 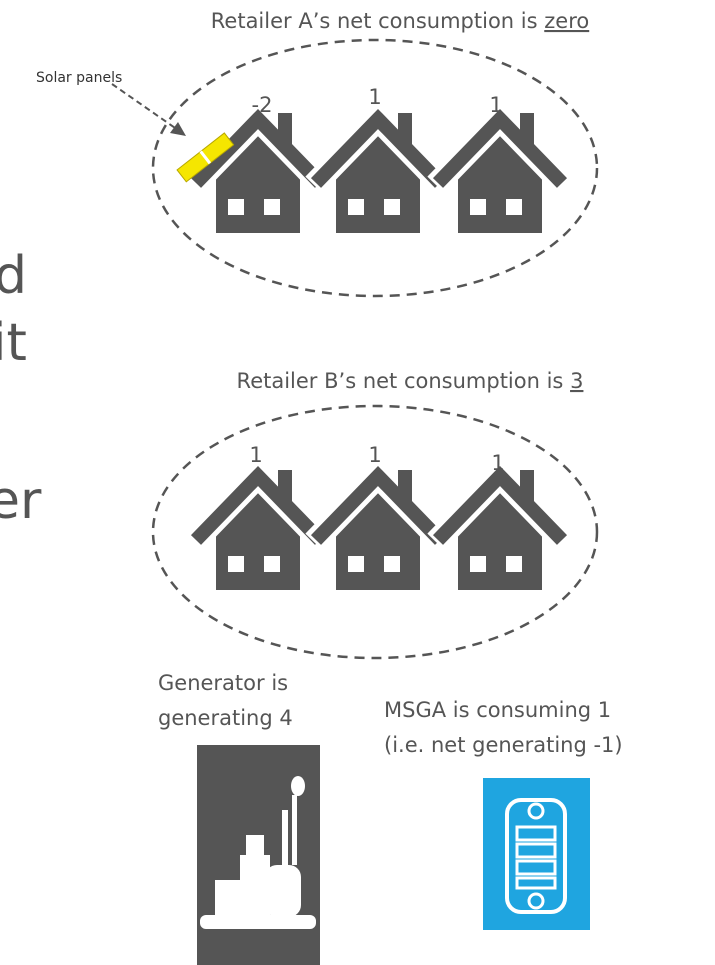 I want to click on arrowhead, so click(x=178, y=129).